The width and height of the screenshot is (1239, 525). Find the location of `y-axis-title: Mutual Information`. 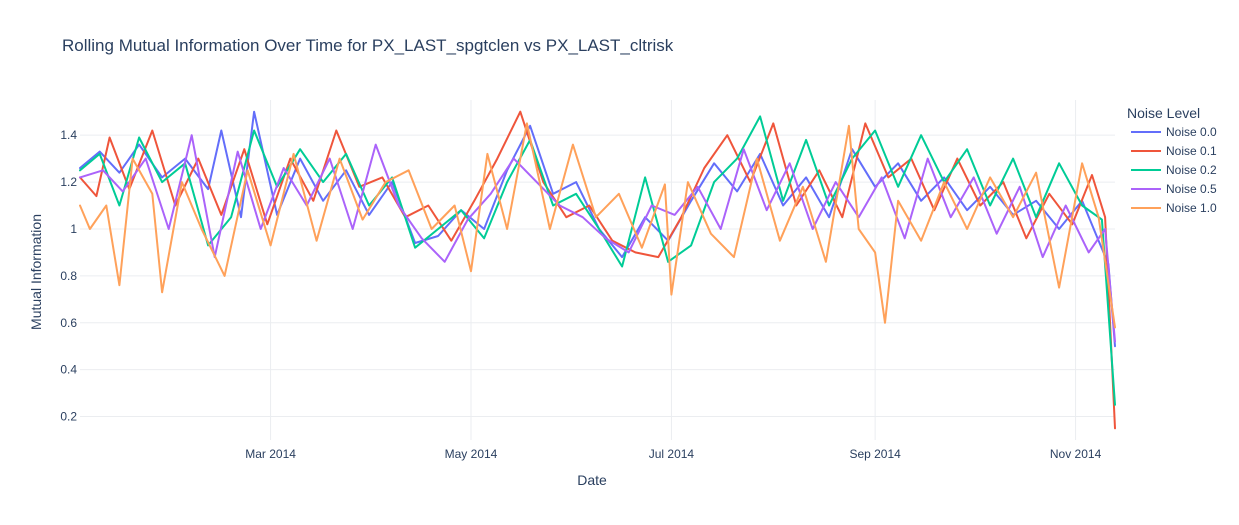

y-axis-title: Mutual Information is located at coordinates (36, 272).